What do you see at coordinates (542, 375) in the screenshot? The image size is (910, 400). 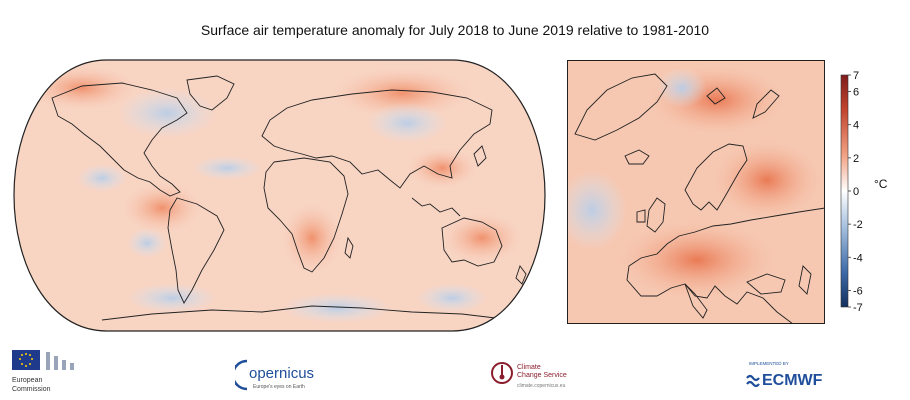 I see `c3s-line2: Change Service` at bounding box center [542, 375].